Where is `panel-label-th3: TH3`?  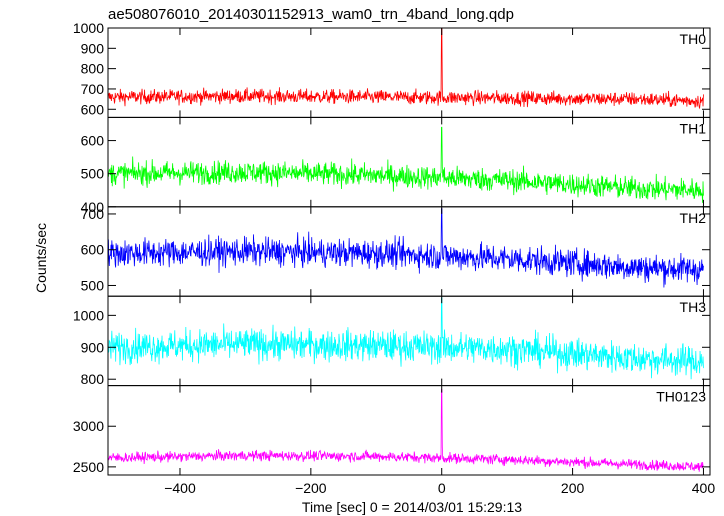 panel-label-th3: TH3 is located at coordinates (693, 307).